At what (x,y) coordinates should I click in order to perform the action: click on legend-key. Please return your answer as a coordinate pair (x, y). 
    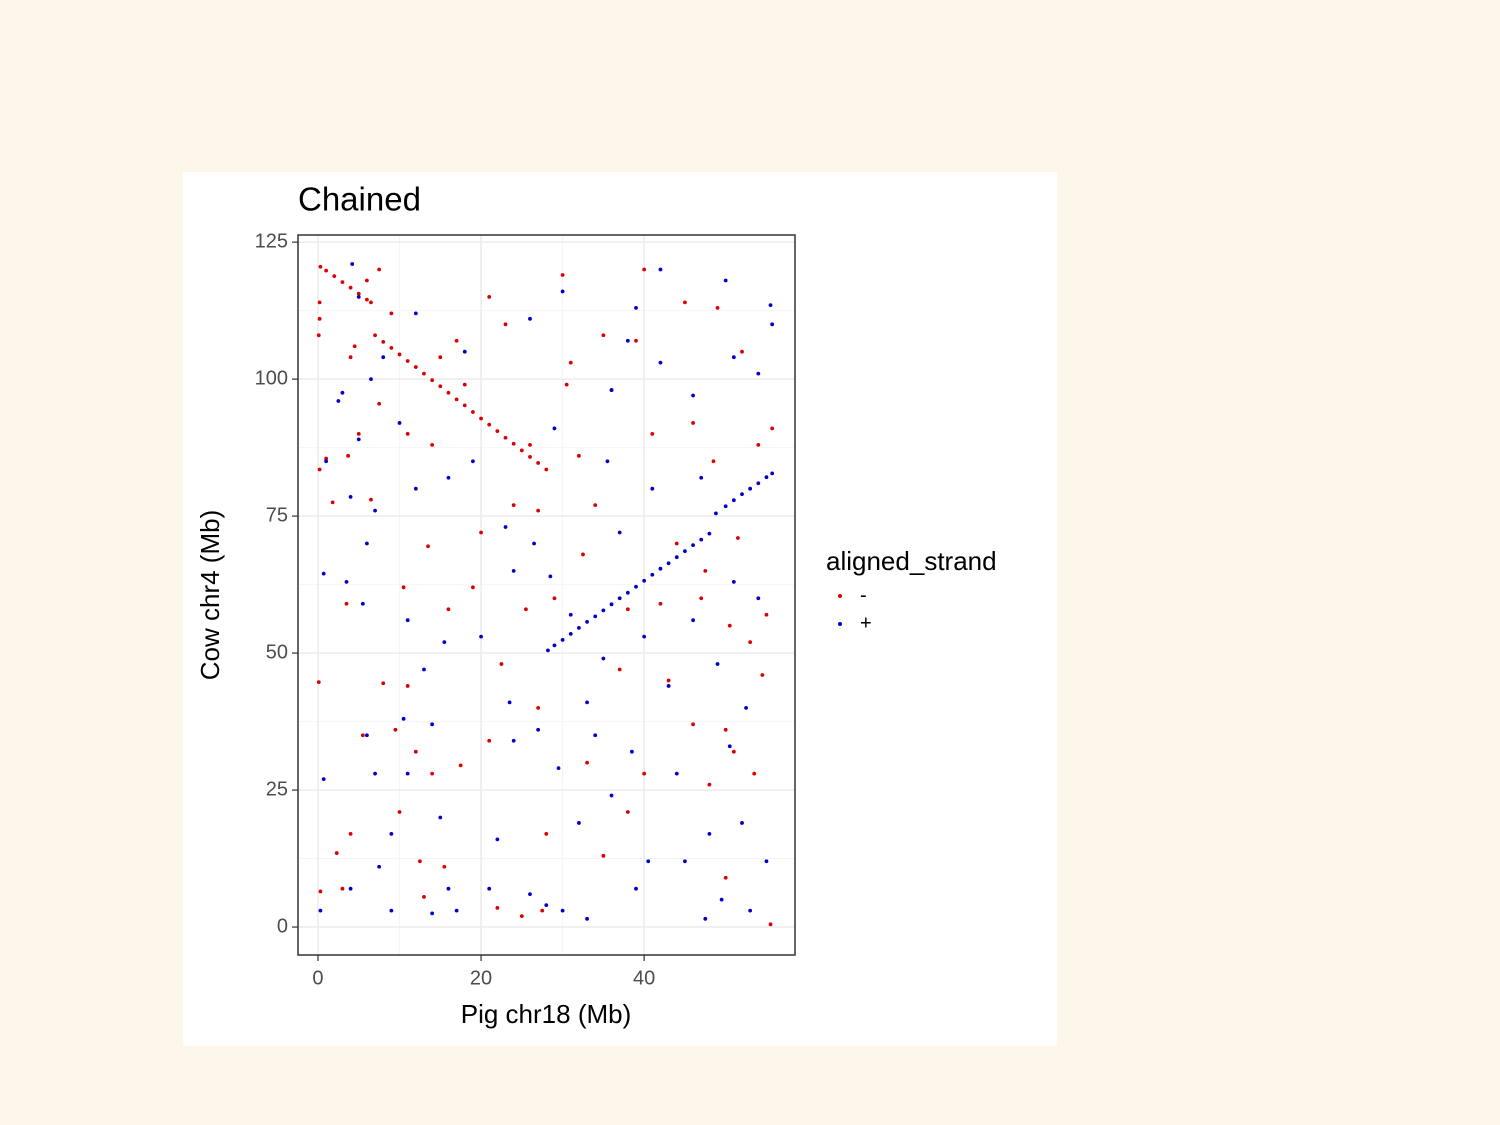
    Looking at the image, I should click on (840, 596).